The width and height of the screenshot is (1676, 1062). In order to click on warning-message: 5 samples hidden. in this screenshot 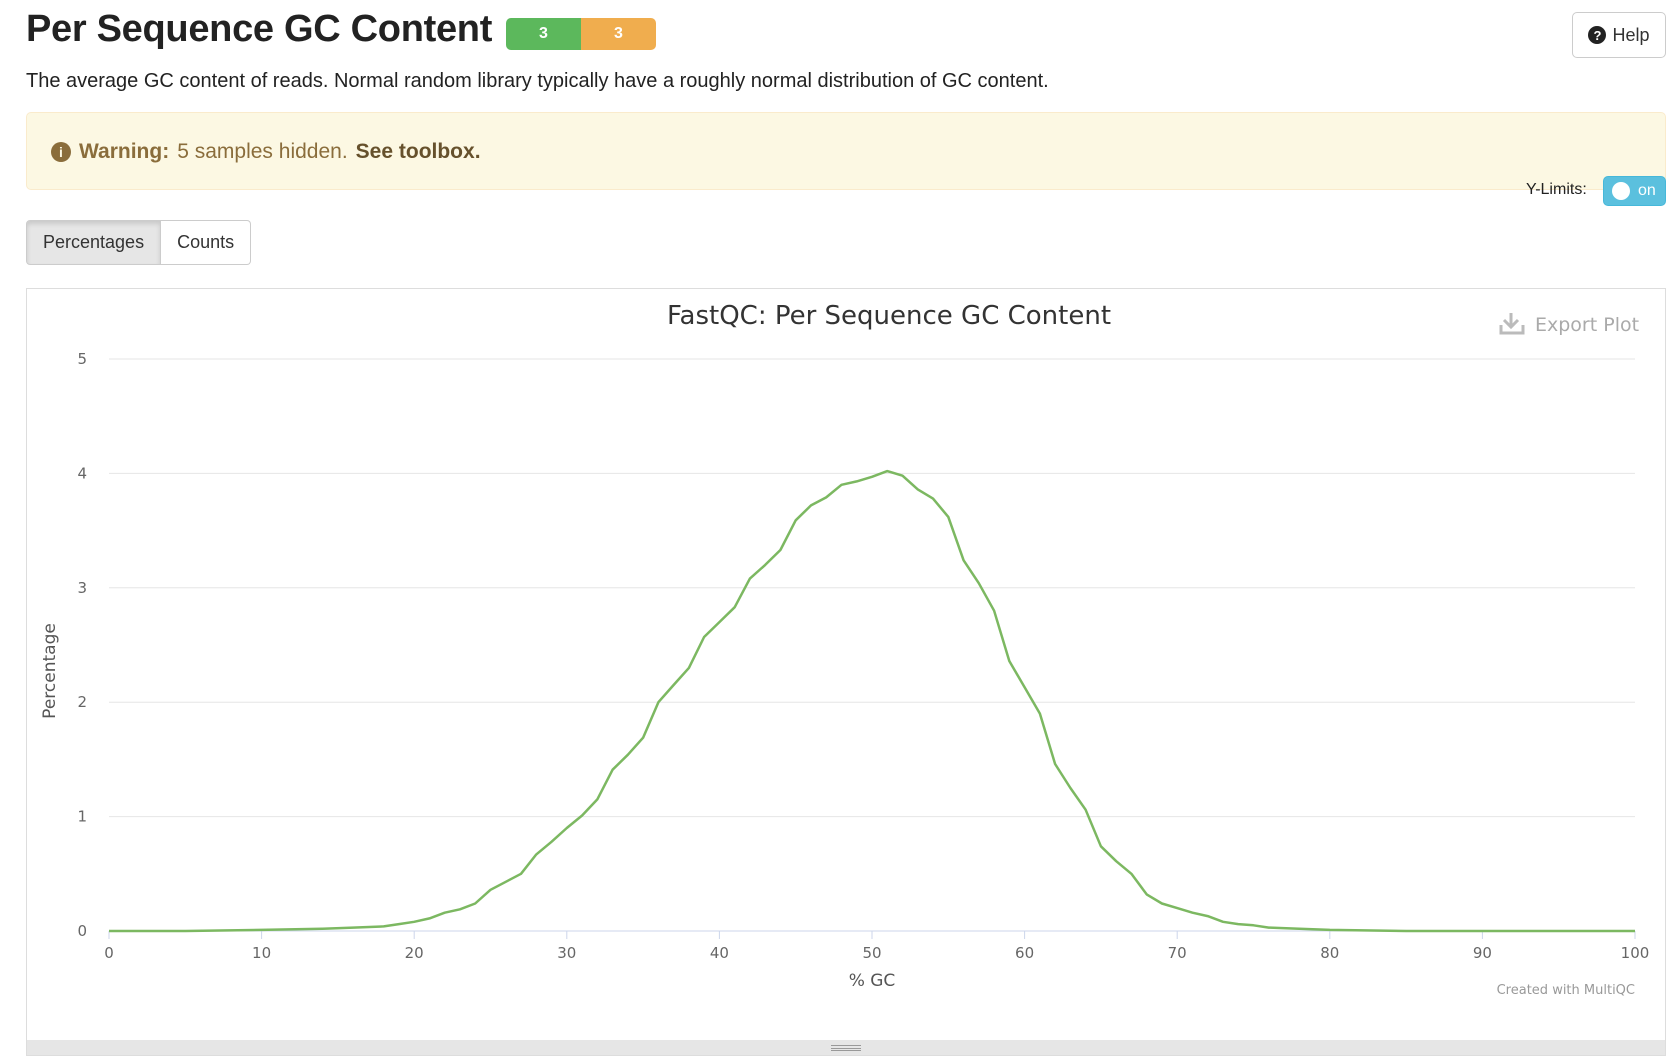, I will do `click(262, 151)`.